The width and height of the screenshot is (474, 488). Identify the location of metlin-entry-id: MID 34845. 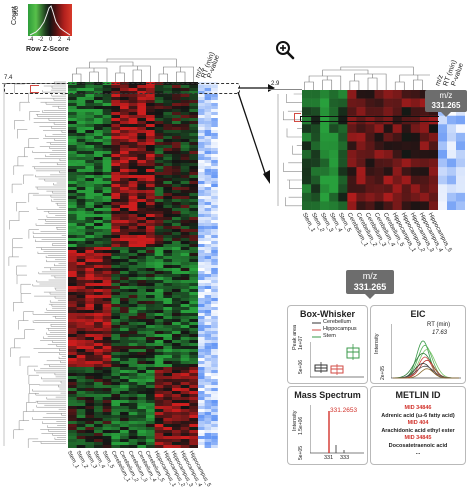
(418, 438).